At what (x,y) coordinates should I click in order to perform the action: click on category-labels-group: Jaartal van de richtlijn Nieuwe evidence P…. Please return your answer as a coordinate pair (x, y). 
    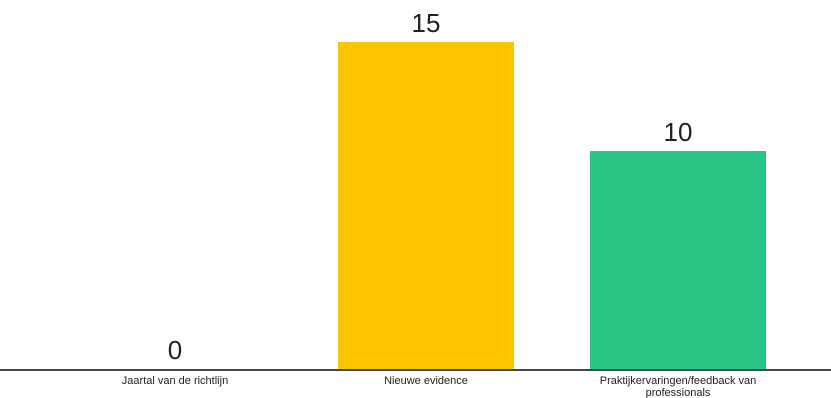
    Looking at the image, I should click on (439, 386).